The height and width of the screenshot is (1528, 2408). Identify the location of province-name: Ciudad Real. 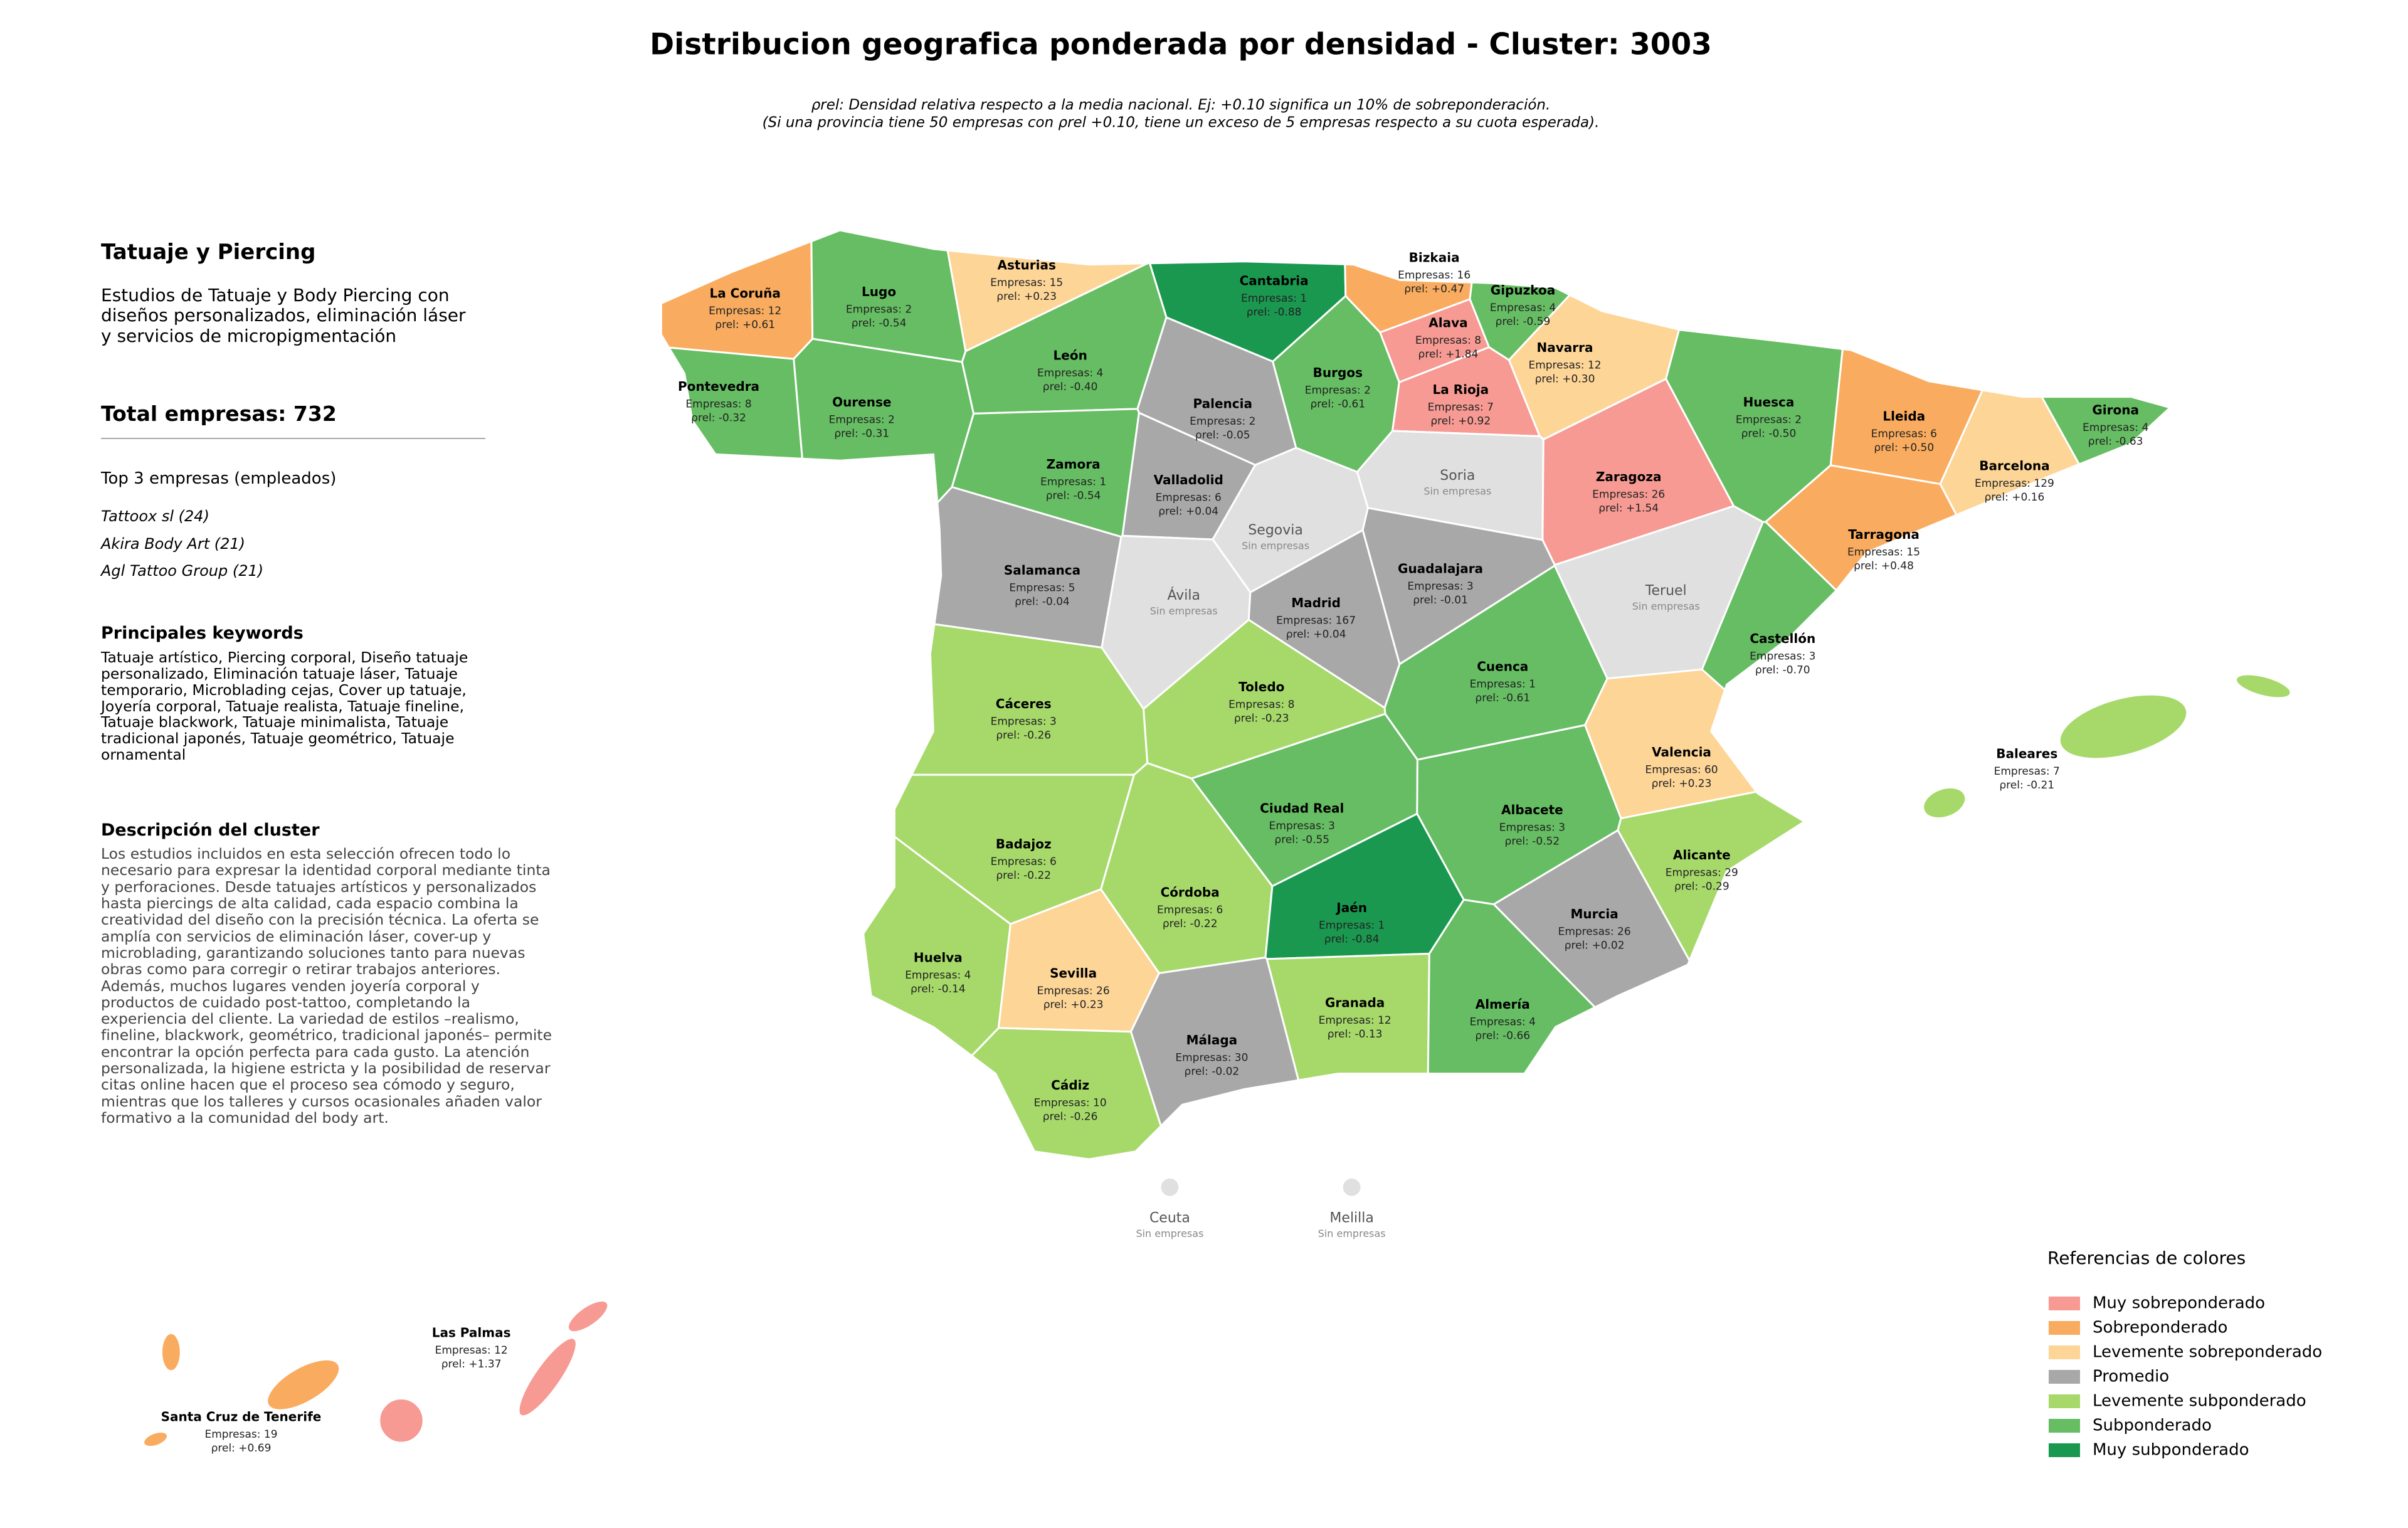
(1302, 807).